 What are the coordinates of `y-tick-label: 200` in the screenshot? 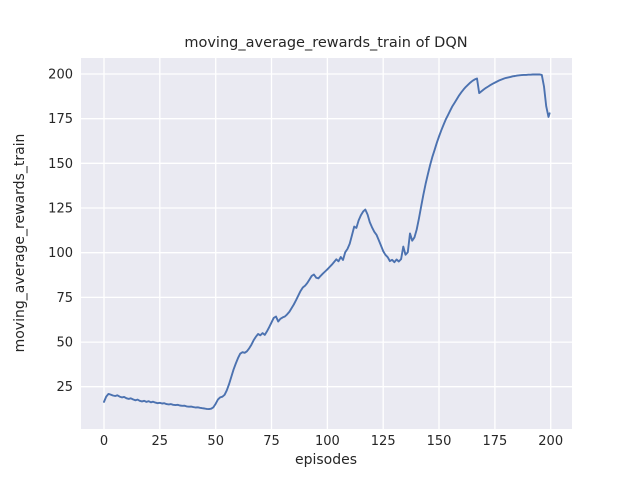 It's located at (60, 75).